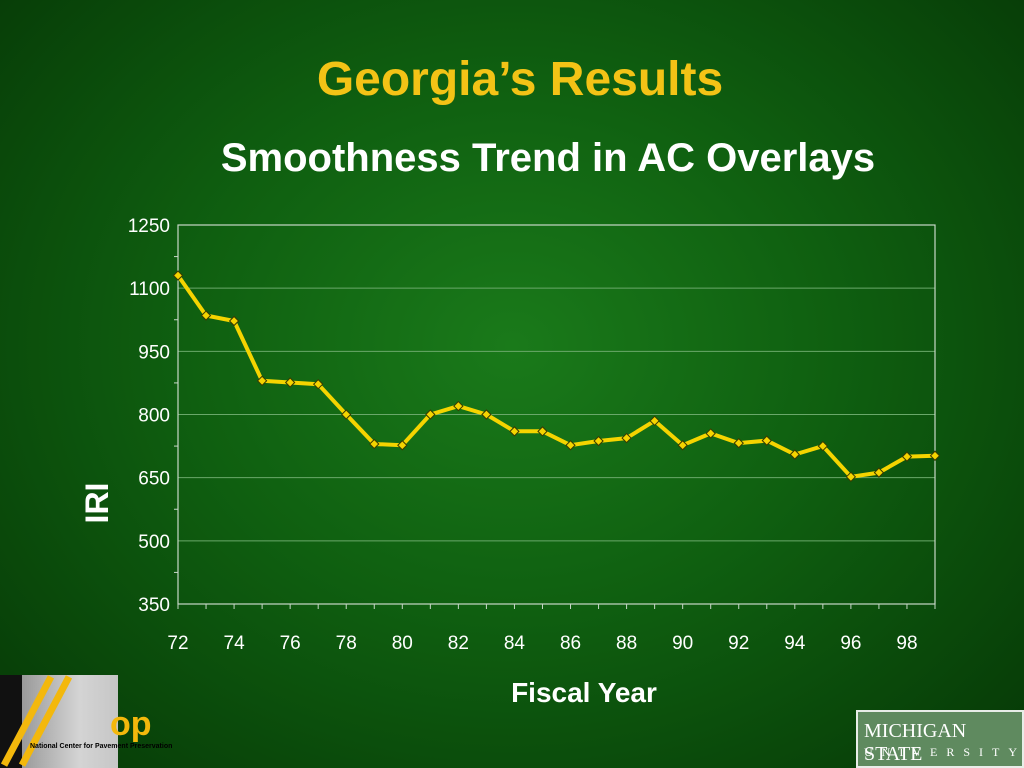 This screenshot has width=1024, height=768. I want to click on x-tick-label: 72, so click(177, 643).